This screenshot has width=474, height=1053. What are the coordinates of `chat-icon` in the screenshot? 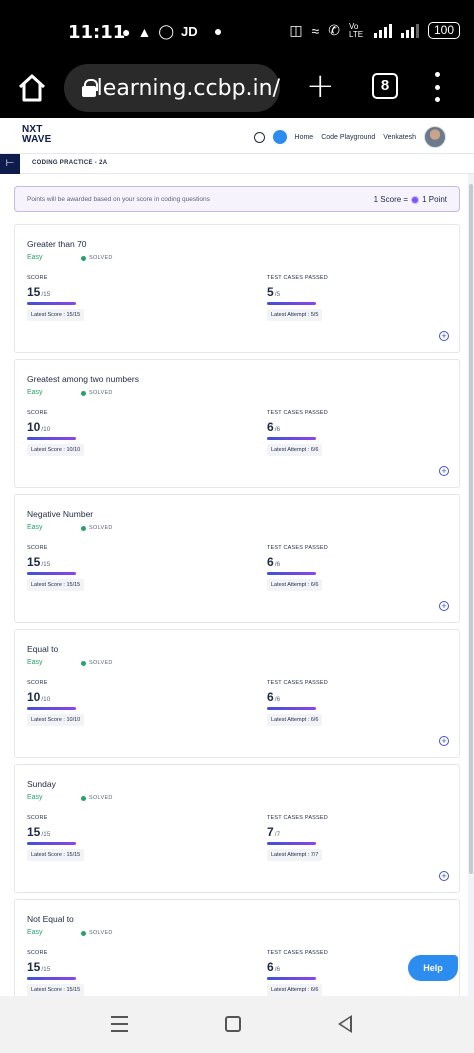 It's located at (279, 137).